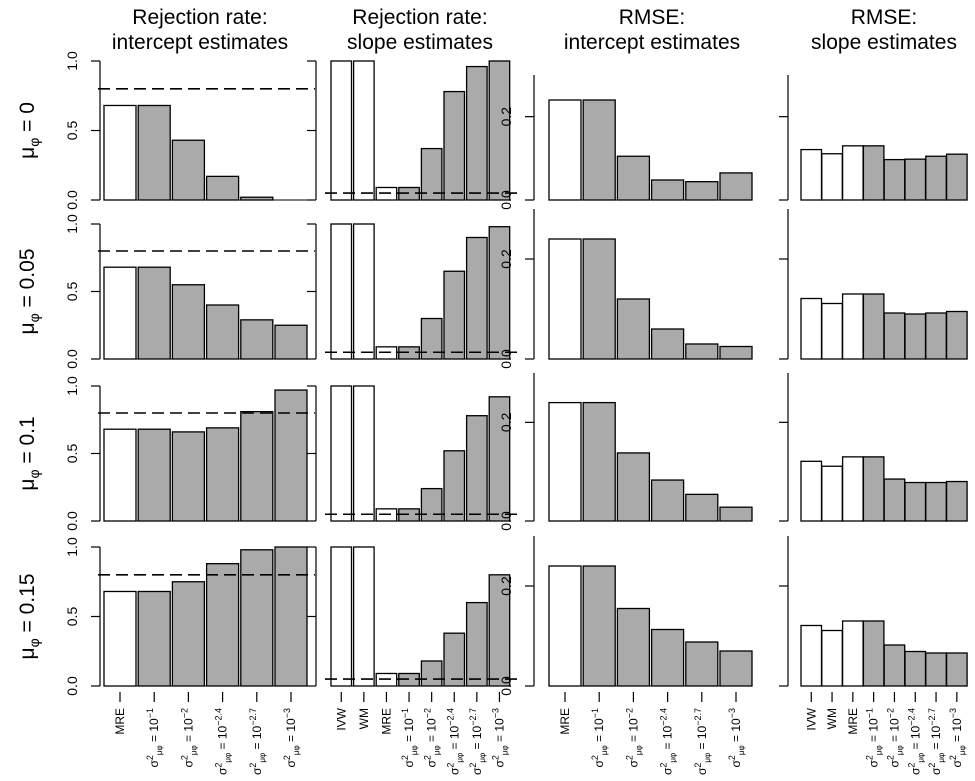  I want to click on y-tick-label: 0.0, so click(72, 521).